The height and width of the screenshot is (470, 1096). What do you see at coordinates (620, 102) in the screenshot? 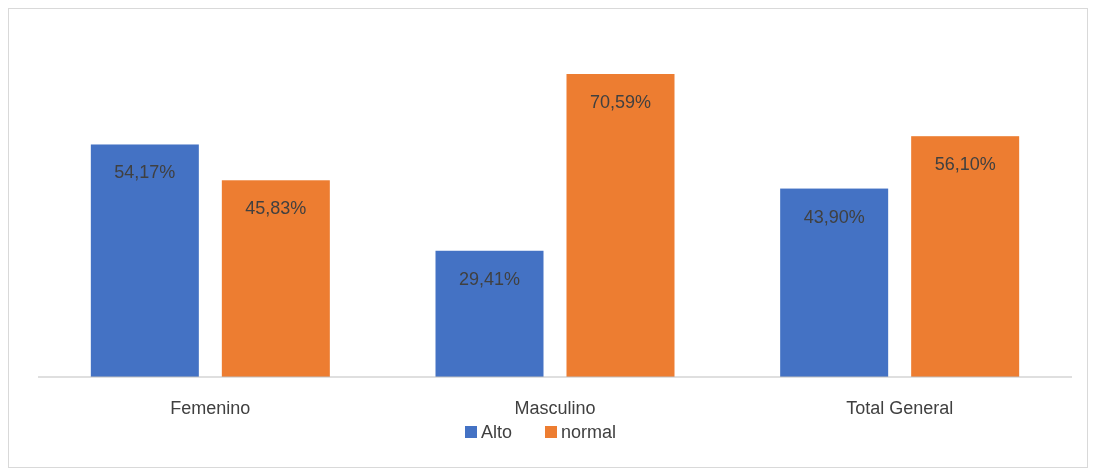
I see `data-label: 70,59%` at bounding box center [620, 102].